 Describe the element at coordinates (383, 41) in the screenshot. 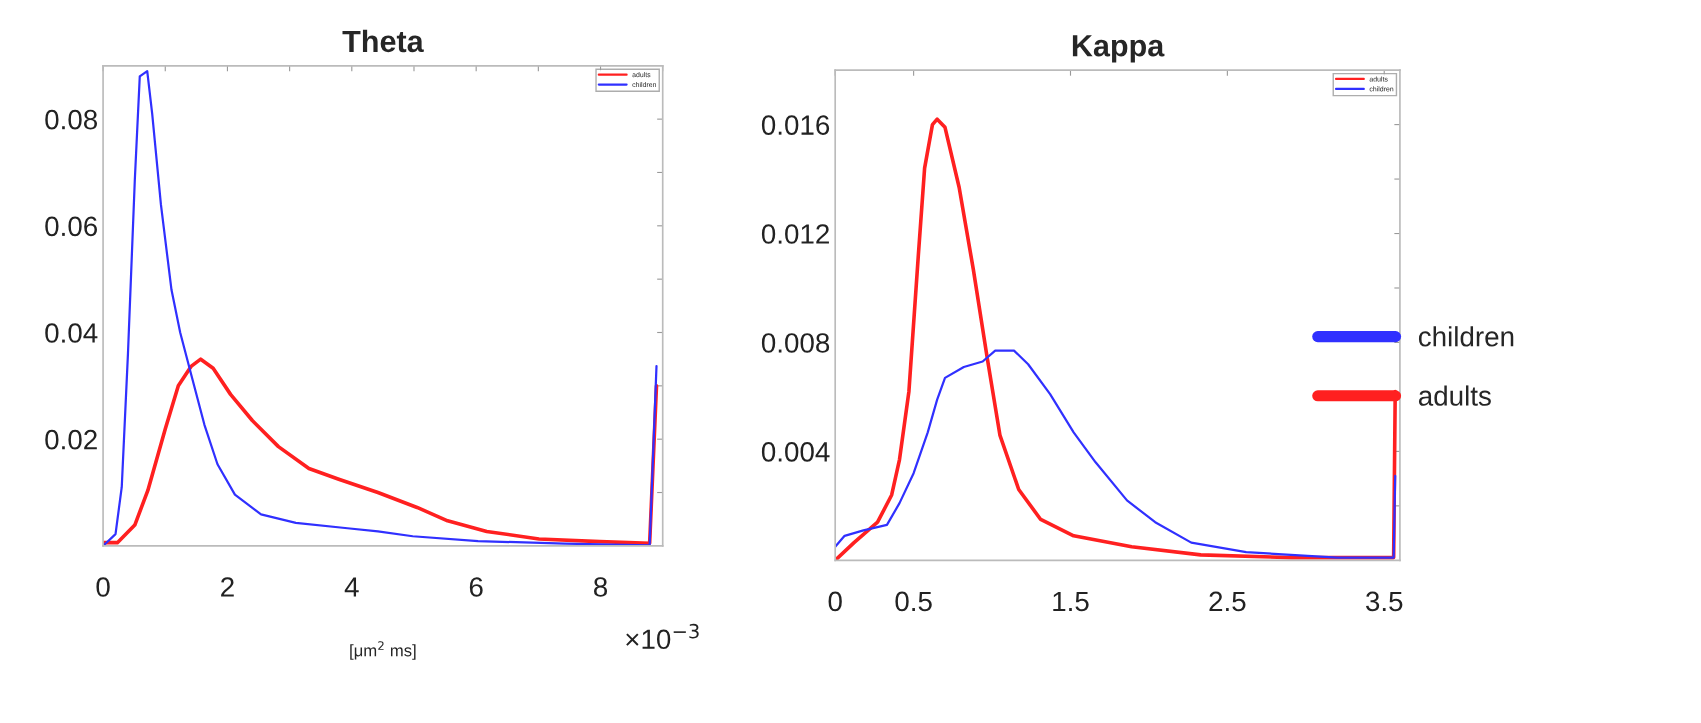

I see `chart-title: Theta` at that location.